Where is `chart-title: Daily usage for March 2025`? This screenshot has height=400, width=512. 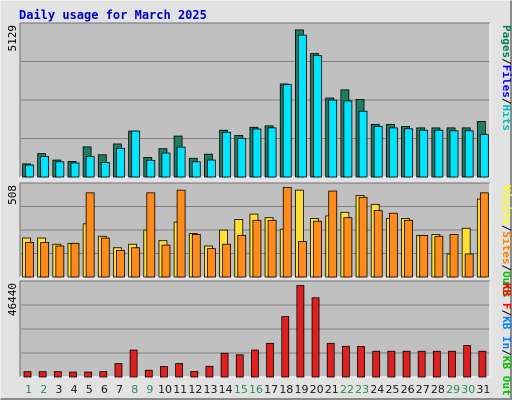
chart-title: Daily usage for March 2025 is located at coordinates (113, 15).